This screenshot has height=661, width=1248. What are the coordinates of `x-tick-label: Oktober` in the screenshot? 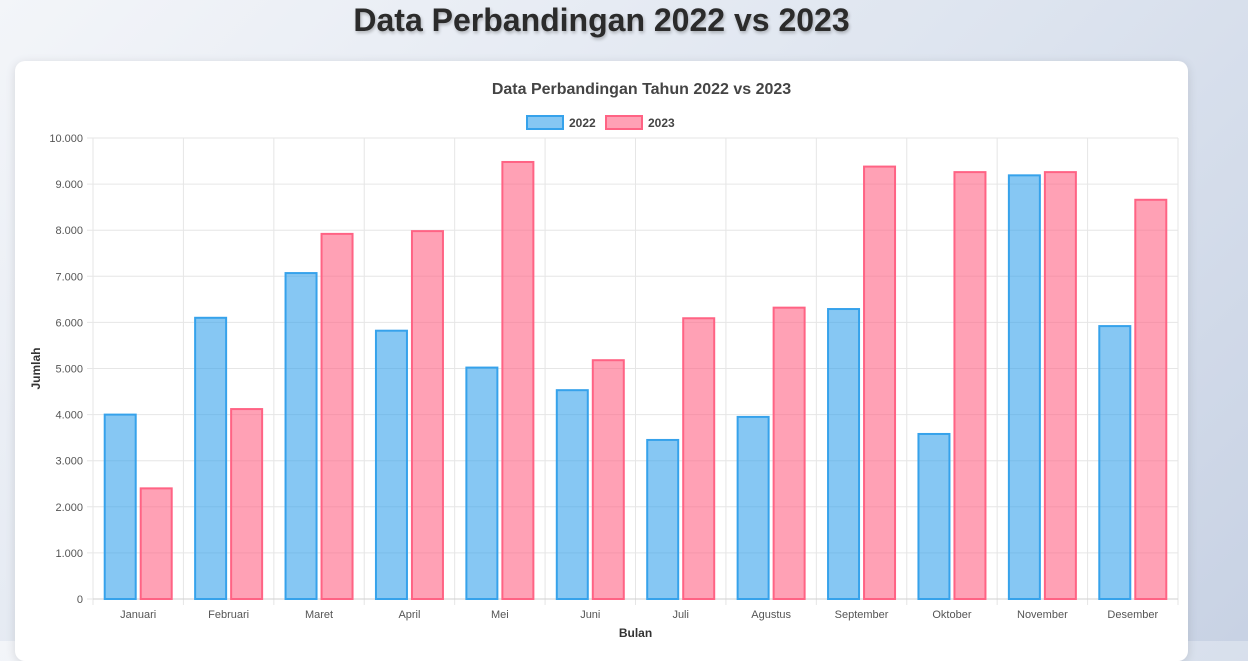 It's located at (951, 615).